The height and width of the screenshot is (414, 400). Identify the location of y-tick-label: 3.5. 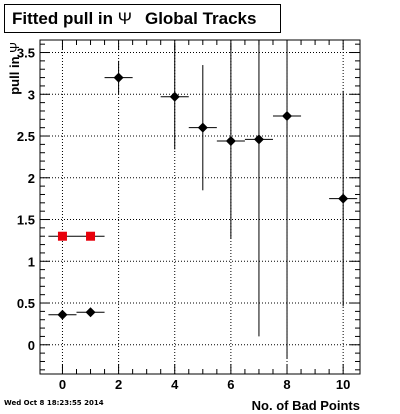
(26, 53).